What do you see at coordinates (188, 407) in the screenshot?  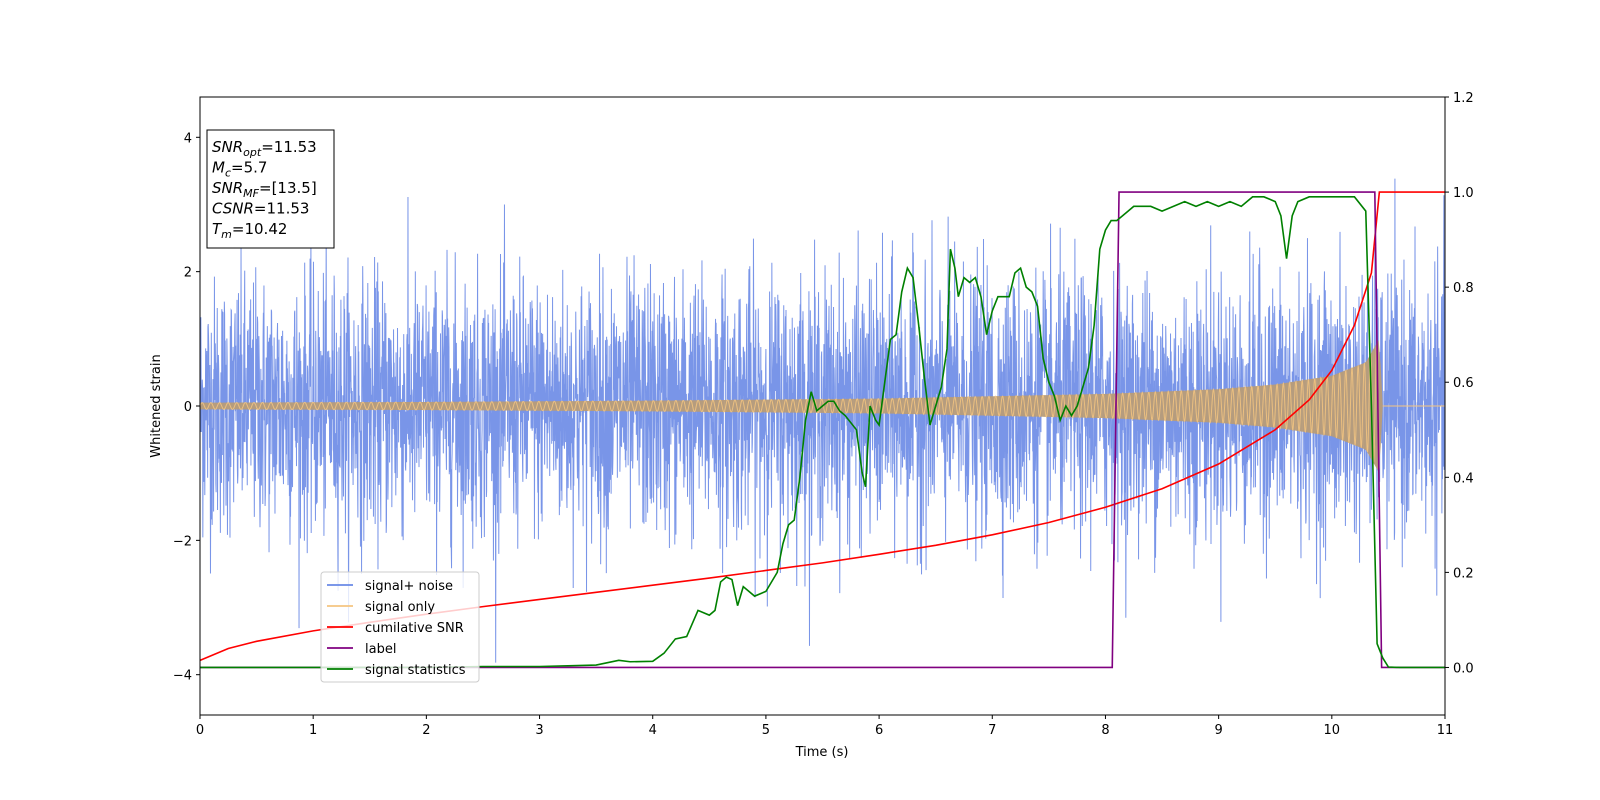 I see `y-tick-label: 0` at bounding box center [188, 407].